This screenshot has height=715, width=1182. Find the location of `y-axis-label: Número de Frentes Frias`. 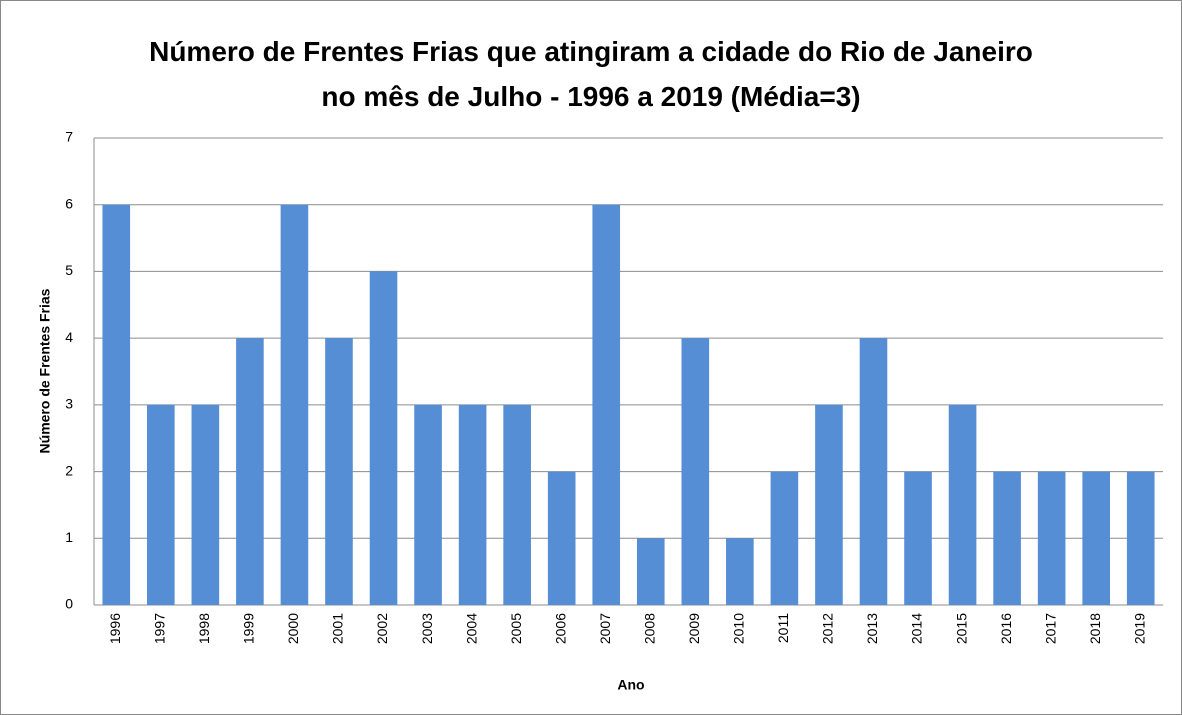

y-axis-label: Número de Frentes Frias is located at coordinates (45, 370).